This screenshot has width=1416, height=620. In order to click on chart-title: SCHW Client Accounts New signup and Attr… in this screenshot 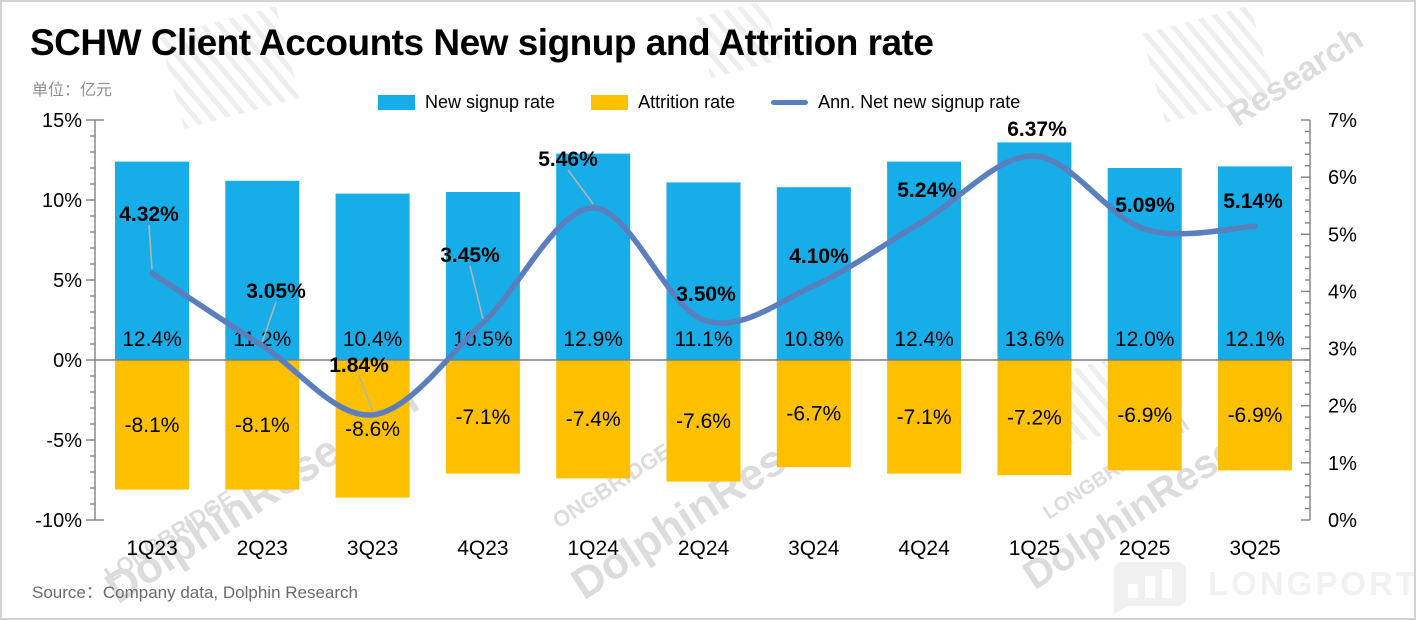, I will do `click(482, 42)`.